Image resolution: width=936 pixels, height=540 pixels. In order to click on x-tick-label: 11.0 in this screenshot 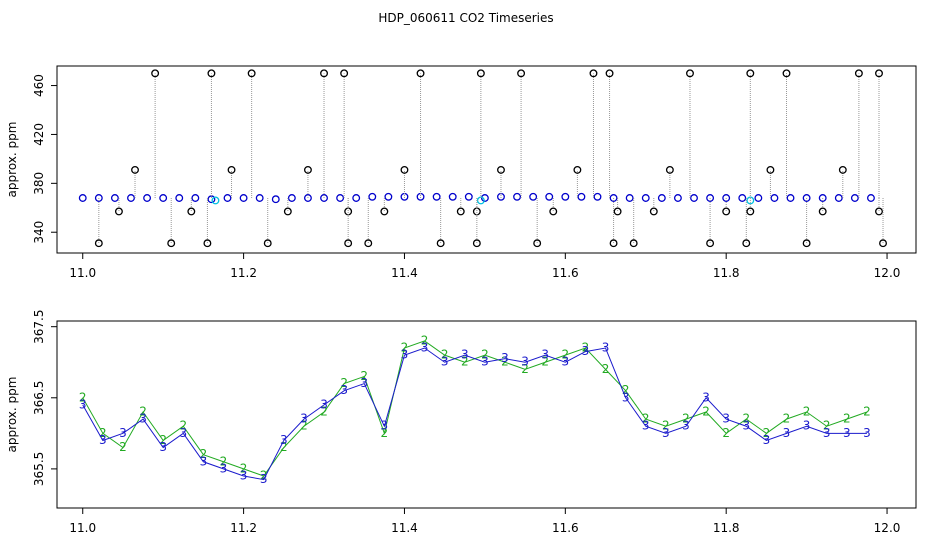, I will do `click(82, 273)`.